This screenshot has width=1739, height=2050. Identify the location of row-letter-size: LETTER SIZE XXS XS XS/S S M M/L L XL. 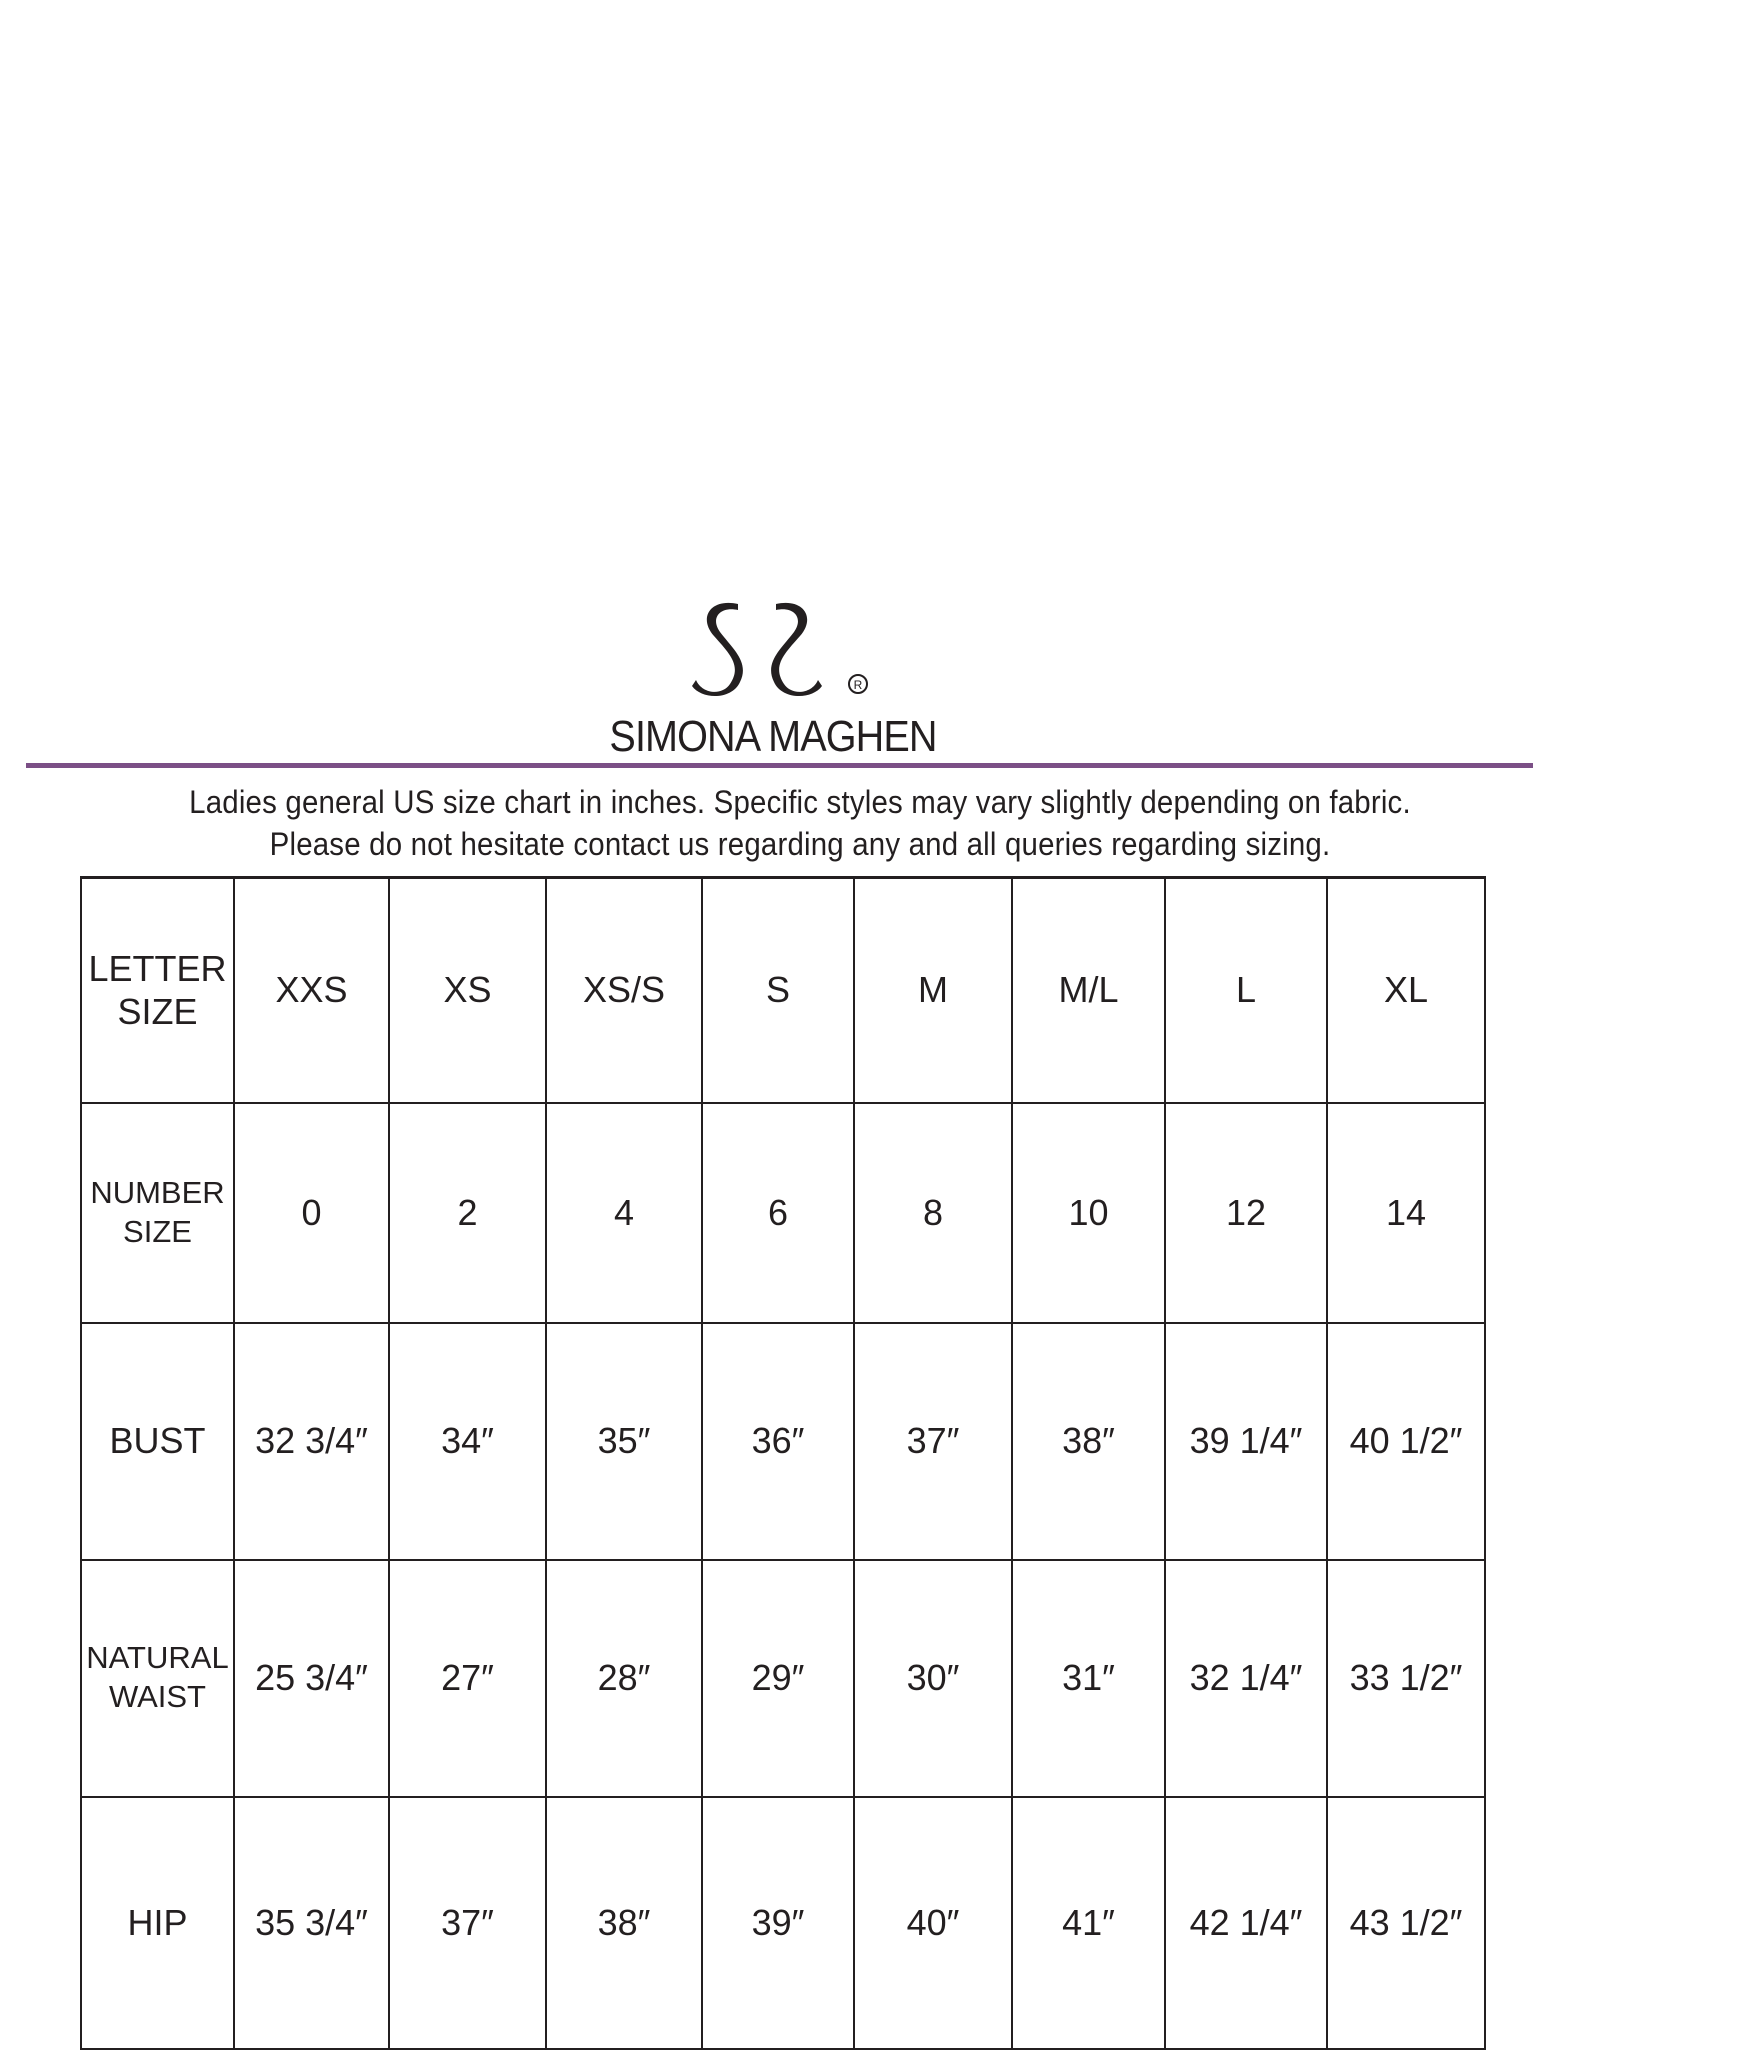
(783, 990).